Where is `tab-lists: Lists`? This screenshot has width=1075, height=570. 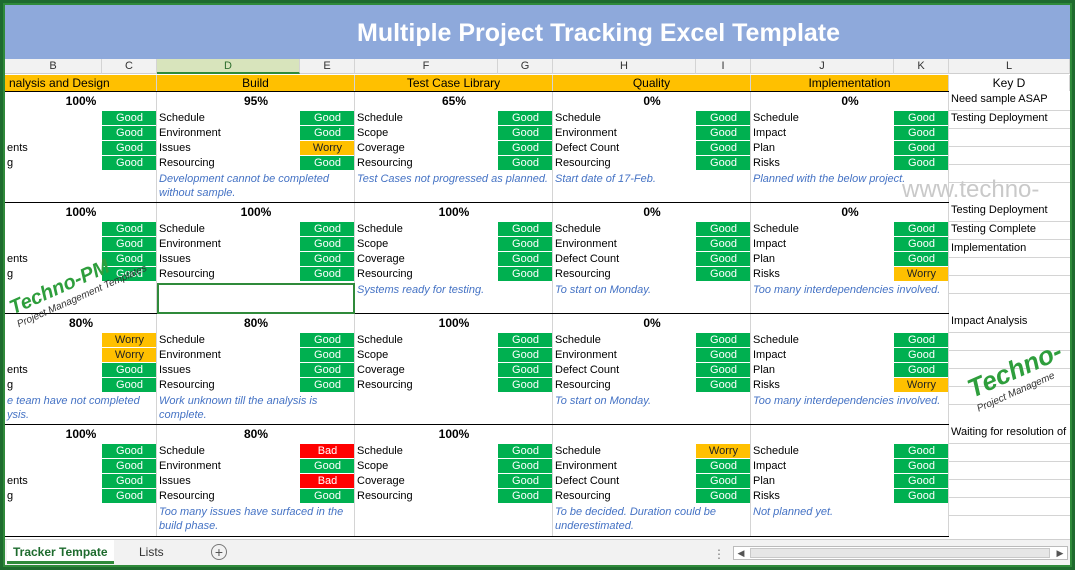
tab-lists: Lists is located at coordinates (151, 552).